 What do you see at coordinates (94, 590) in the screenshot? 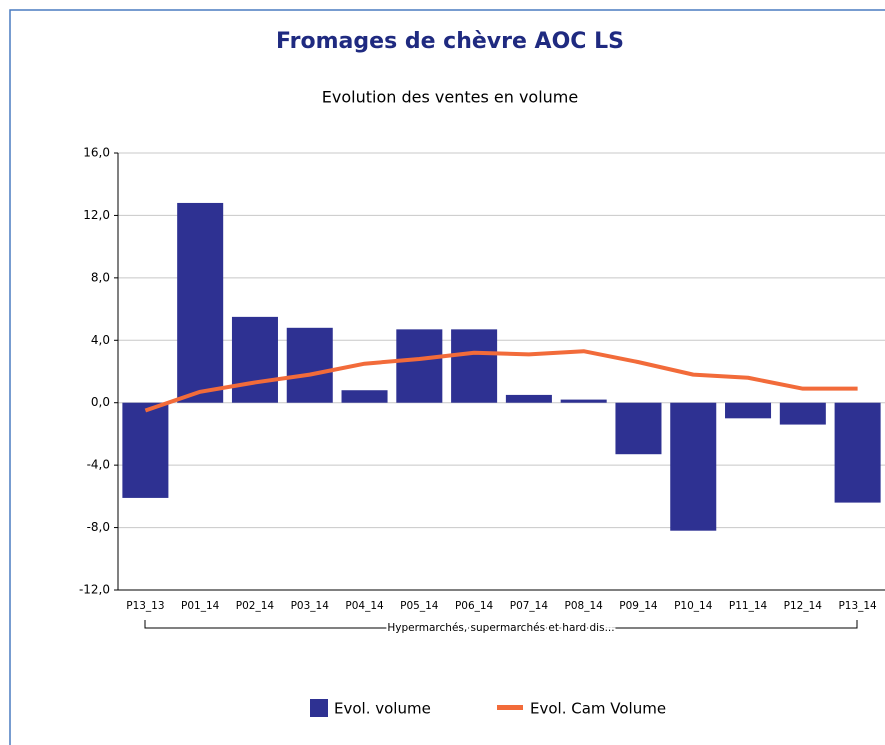
I see `y-tick-label: -12,0` at bounding box center [94, 590].